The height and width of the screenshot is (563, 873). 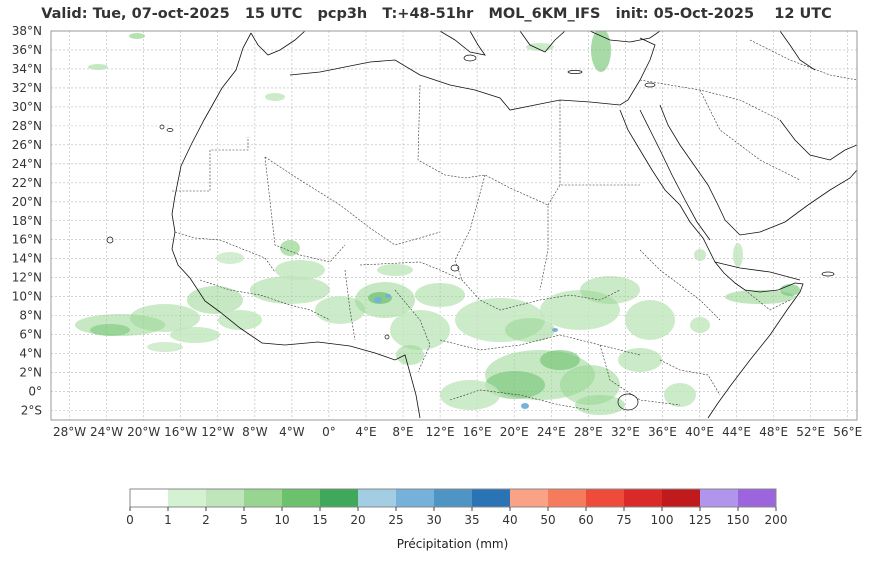 I want to click on colorbar-tick-label: 10, so click(x=281, y=520).